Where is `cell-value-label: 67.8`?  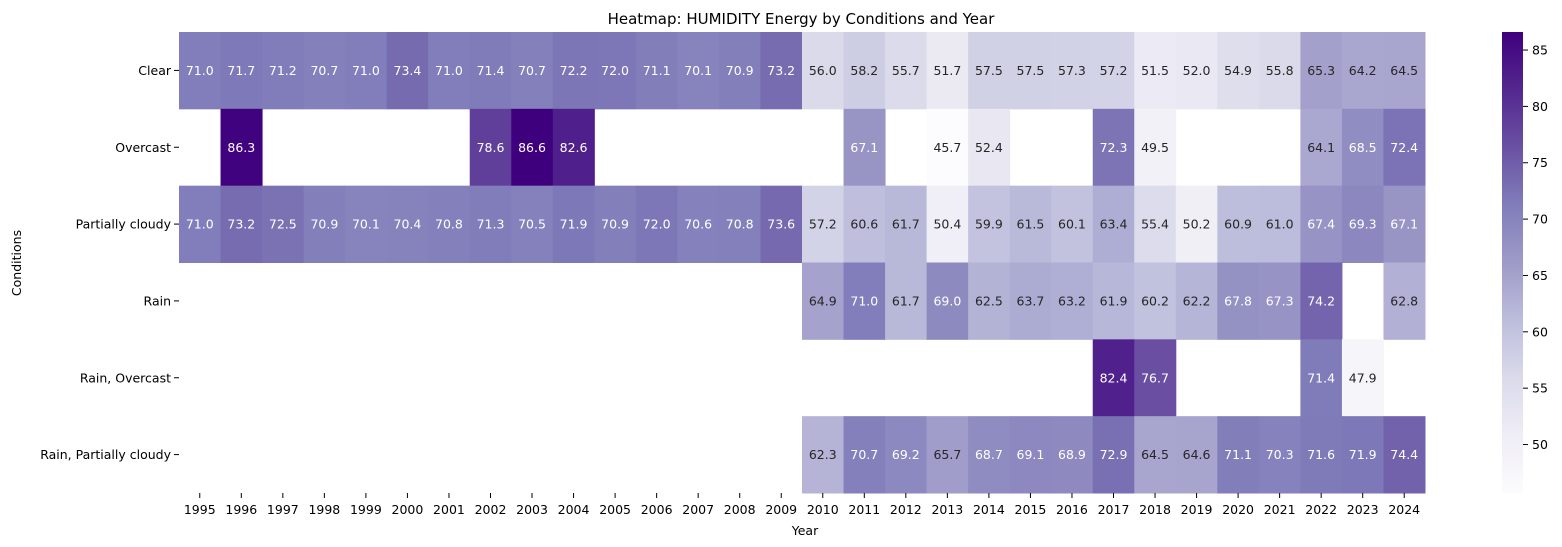
cell-value-label: 67.8 is located at coordinates (1238, 300).